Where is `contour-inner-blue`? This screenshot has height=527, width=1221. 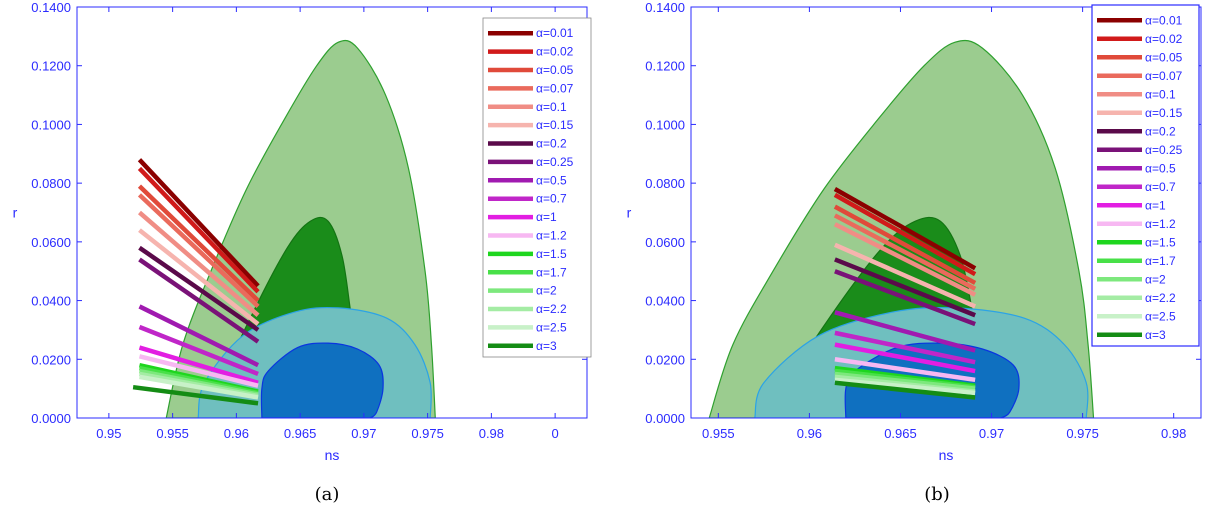
contour-inner-blue is located at coordinates (322, 380).